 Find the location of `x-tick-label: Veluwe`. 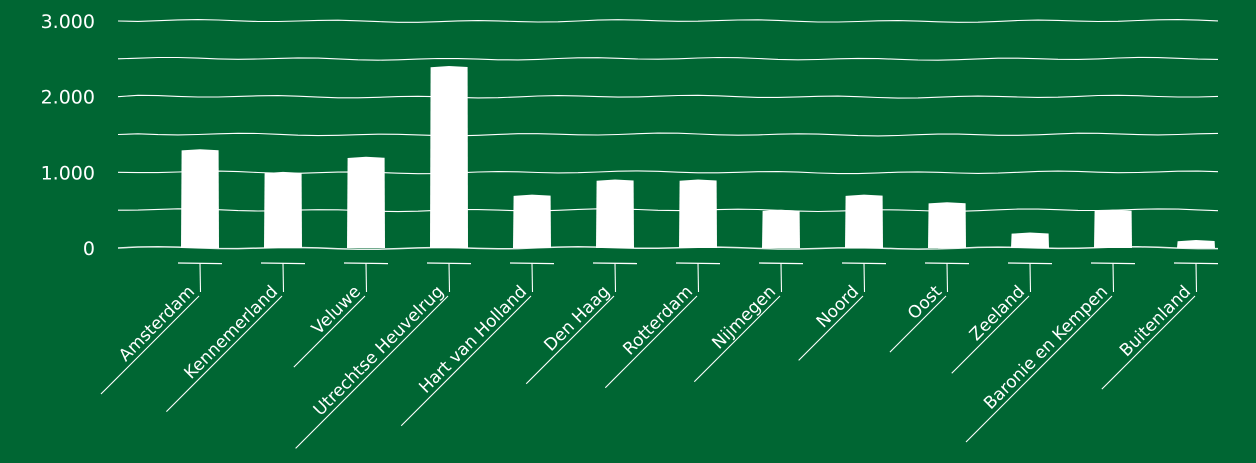

x-tick-label: Veluwe is located at coordinates (336, 310).